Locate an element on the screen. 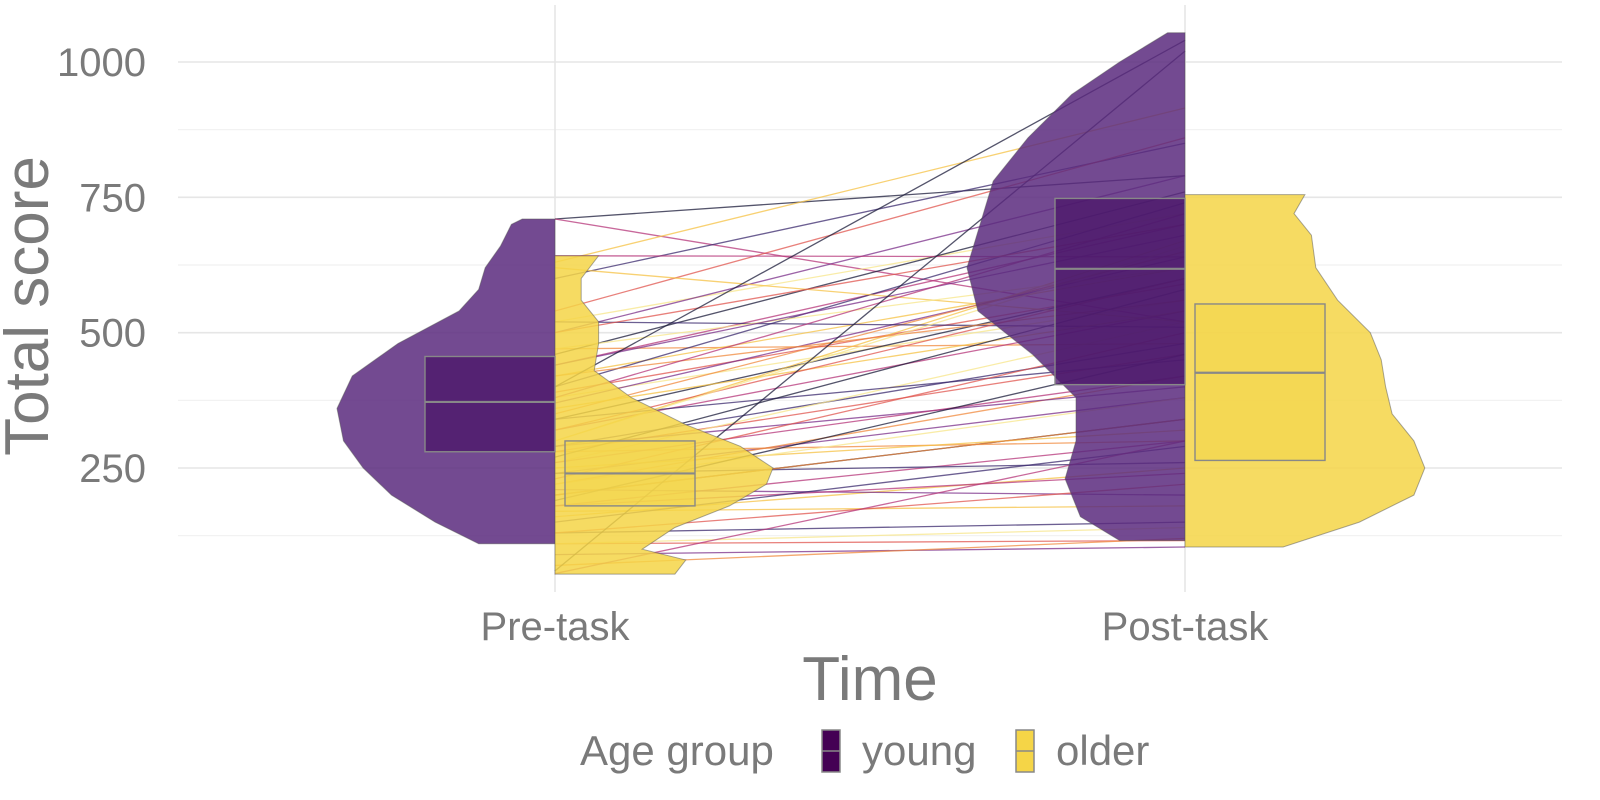 This screenshot has height=800, width=1600. x-axis-title: Time is located at coordinates (869, 679).